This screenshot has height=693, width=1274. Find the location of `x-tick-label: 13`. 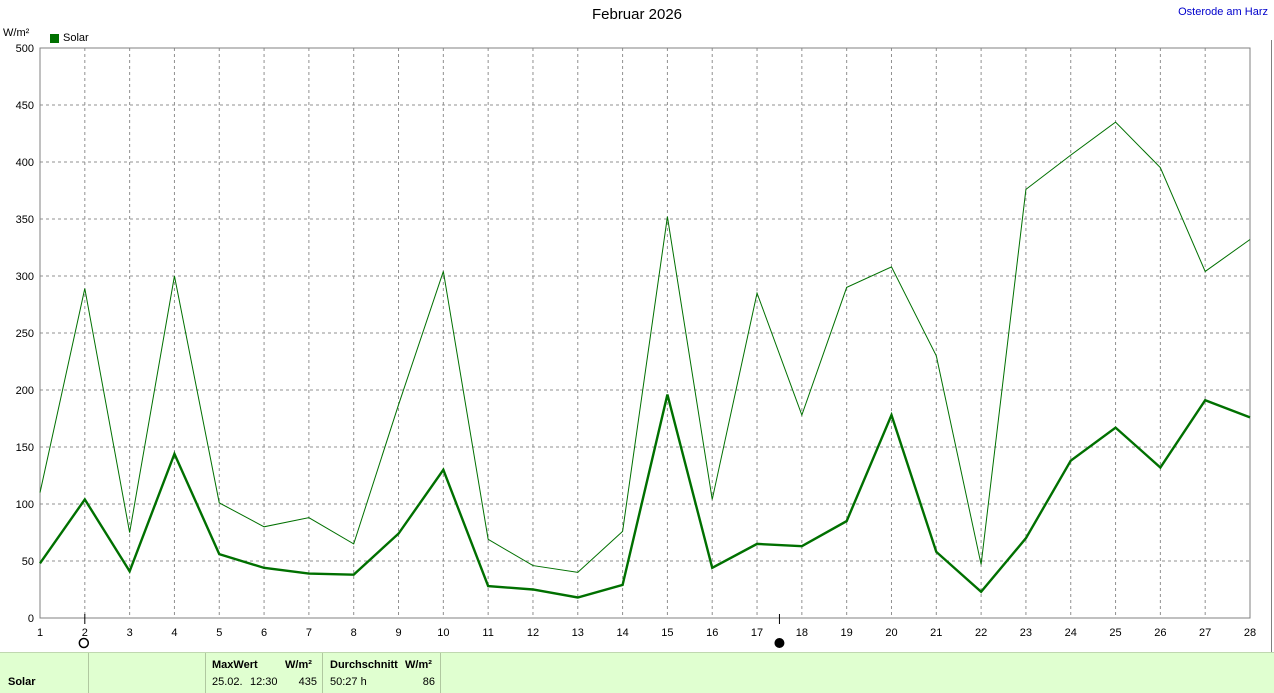

x-tick-label: 13 is located at coordinates (578, 633).